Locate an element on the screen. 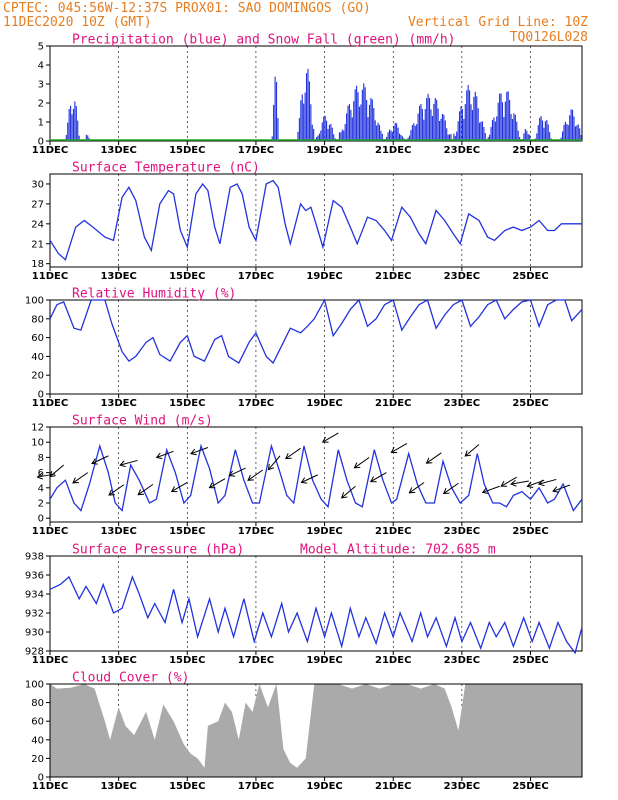 The image size is (618, 800). x-tick-label: 19DEC is located at coordinates (324, 150).